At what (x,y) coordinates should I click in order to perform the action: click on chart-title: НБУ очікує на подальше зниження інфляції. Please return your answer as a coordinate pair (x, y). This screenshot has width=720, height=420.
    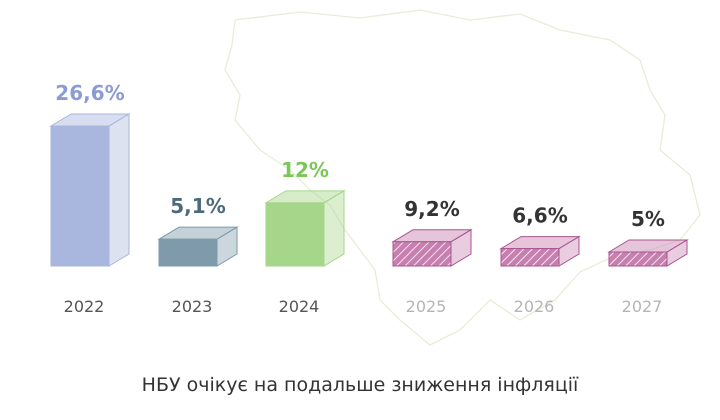
    Looking at the image, I should click on (360, 385).